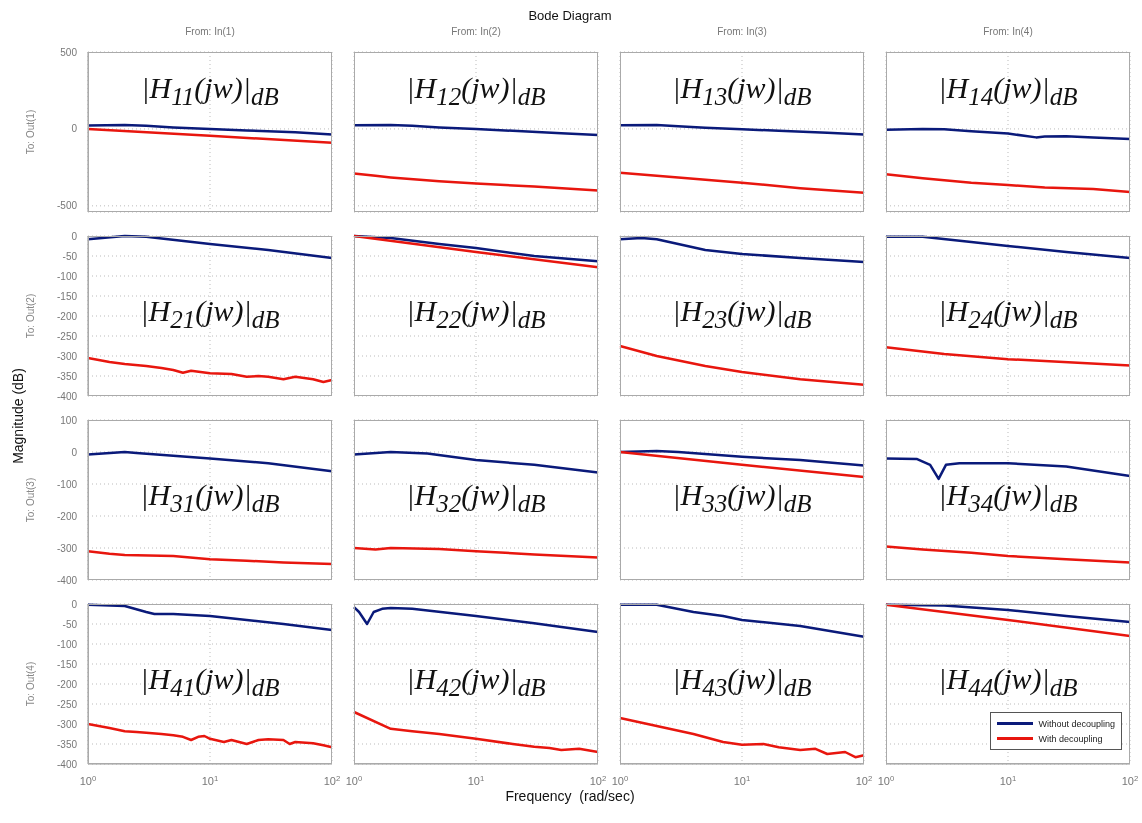 The height and width of the screenshot is (823, 1142). Describe the element at coordinates (570, 15) in the screenshot. I see `text: Bode Diagram` at that location.